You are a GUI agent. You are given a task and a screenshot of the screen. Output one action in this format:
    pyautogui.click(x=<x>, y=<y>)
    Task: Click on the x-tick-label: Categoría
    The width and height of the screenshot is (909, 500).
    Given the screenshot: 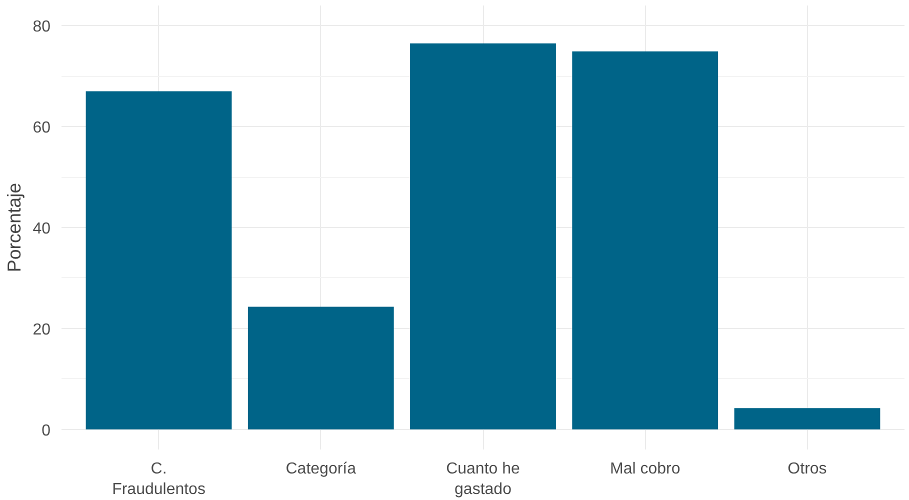 What is the action you would take?
    pyautogui.click(x=321, y=469)
    